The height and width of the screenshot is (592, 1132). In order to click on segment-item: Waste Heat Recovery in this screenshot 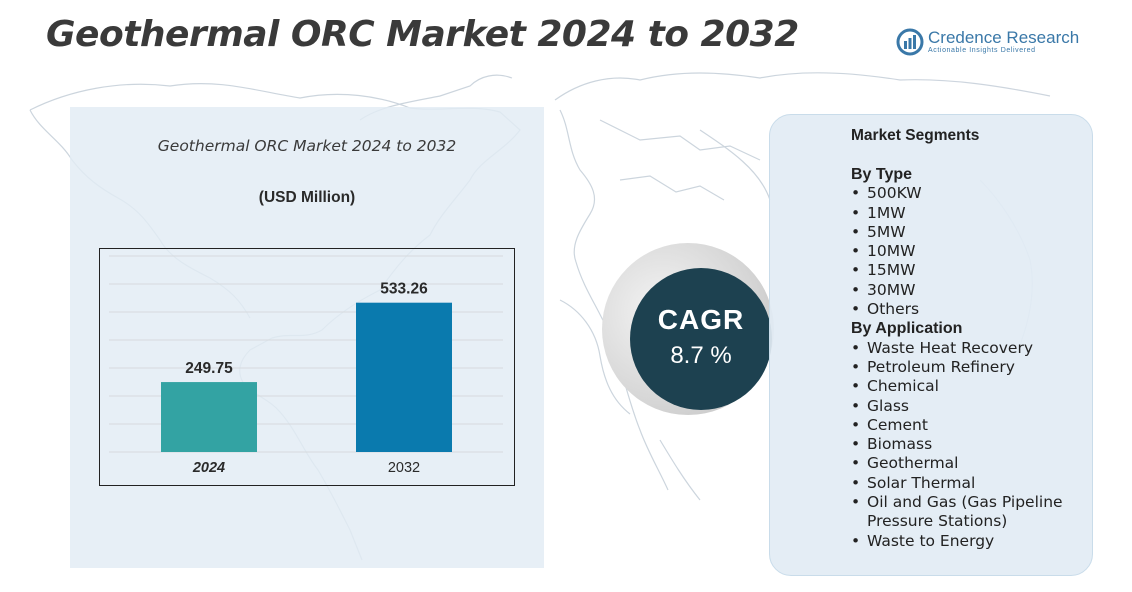, I will do `click(969, 349)`.